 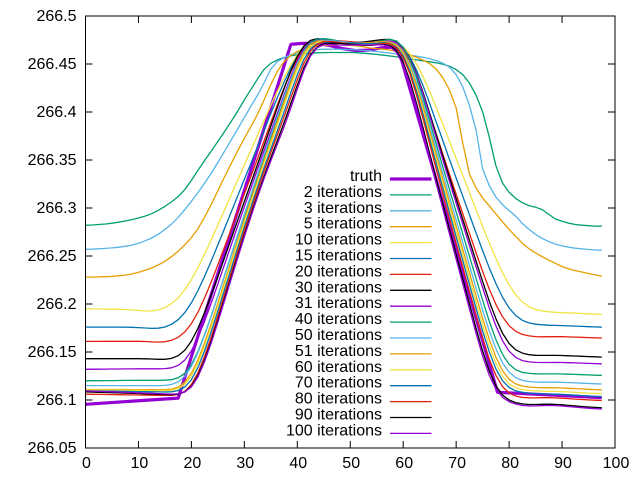 What do you see at coordinates (404, 463) in the screenshot?
I see `svg-text: 60` at bounding box center [404, 463].